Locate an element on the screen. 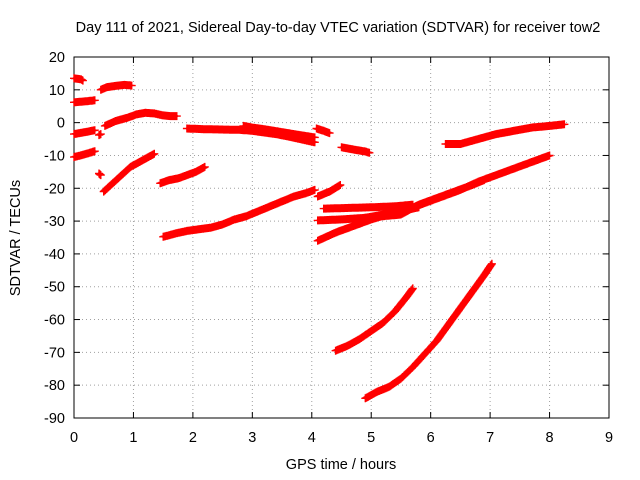  series-s11 is located at coordinates (239, 213).